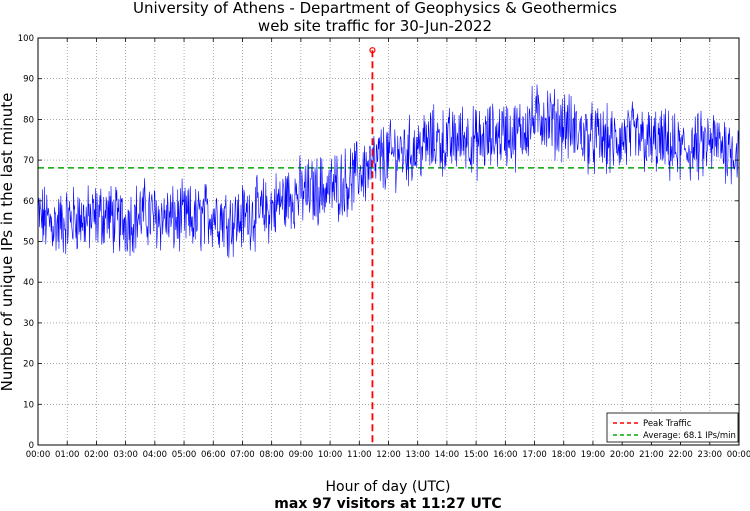 This screenshot has width=750, height=511. What do you see at coordinates (447, 455) in the screenshot?
I see `x-tick-label: 14:00` at bounding box center [447, 455].